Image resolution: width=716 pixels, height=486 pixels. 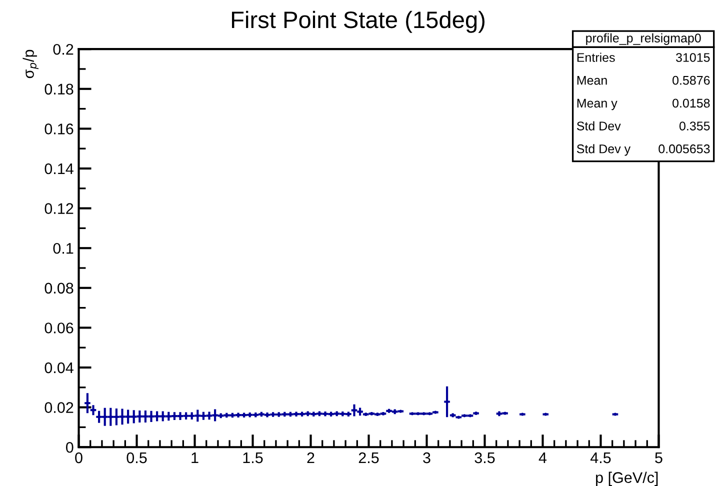 I want to click on y-tick-label: 0.1, so click(x=63, y=248).